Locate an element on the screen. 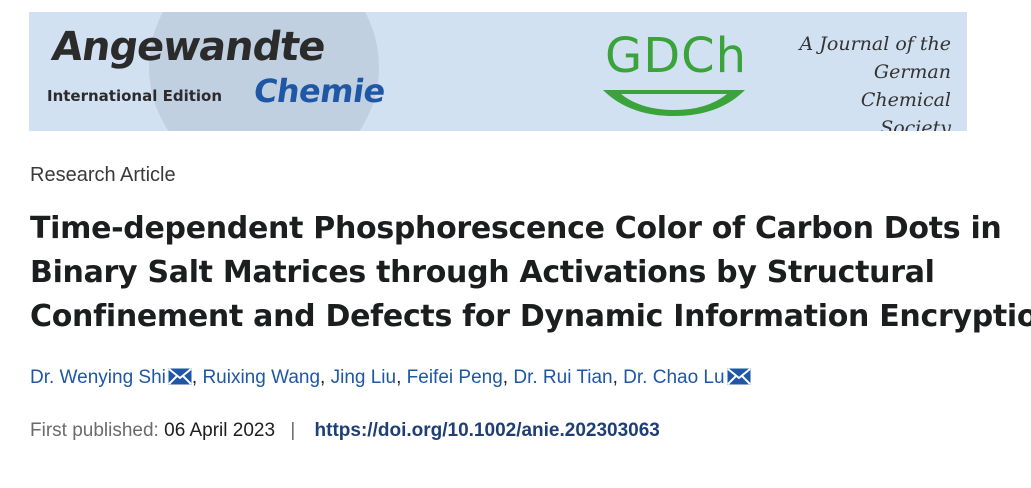 This screenshot has width=1031, height=488. gdch-logo: GDCh is located at coordinates (679, 73).